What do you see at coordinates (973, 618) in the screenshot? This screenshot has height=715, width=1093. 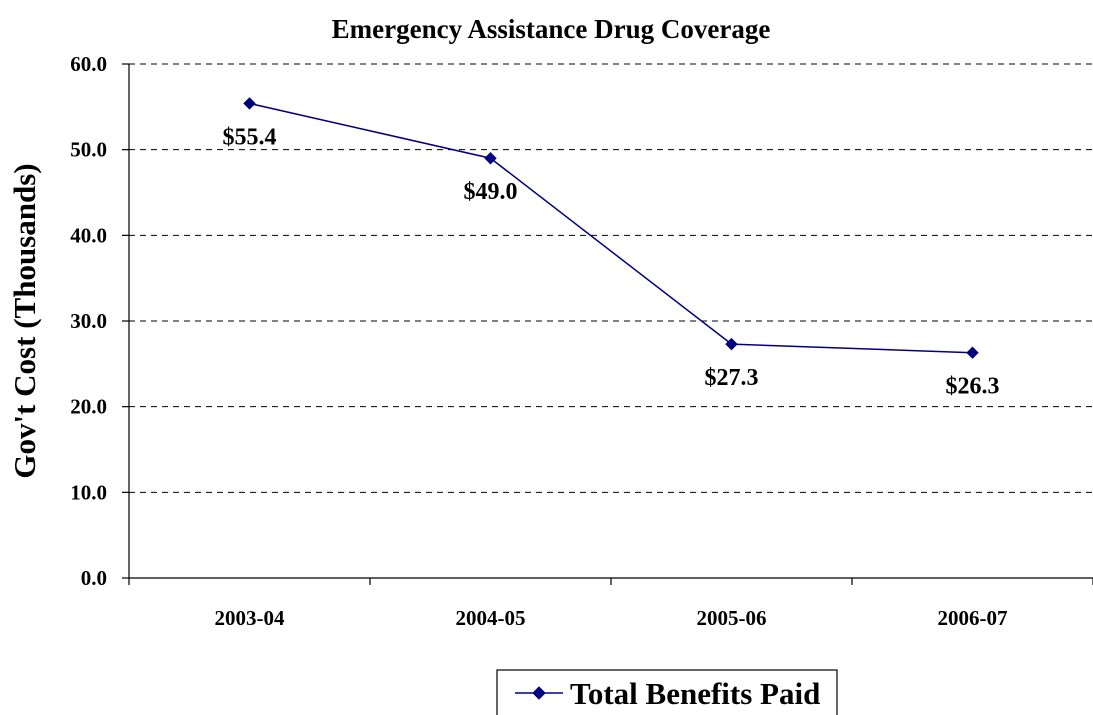 I see `x-tick-label: 2006-07` at bounding box center [973, 618].